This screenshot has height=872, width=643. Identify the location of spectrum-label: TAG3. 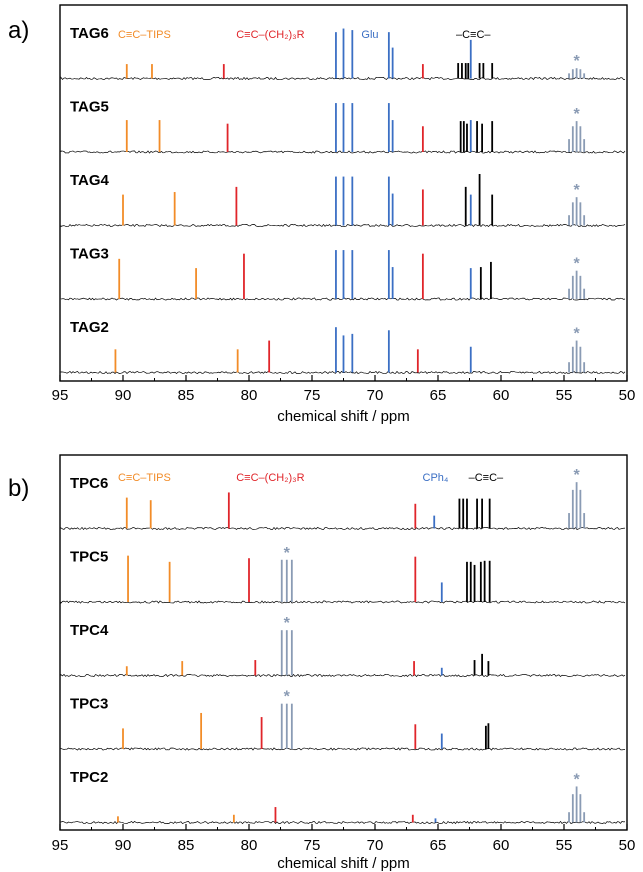
(89, 254).